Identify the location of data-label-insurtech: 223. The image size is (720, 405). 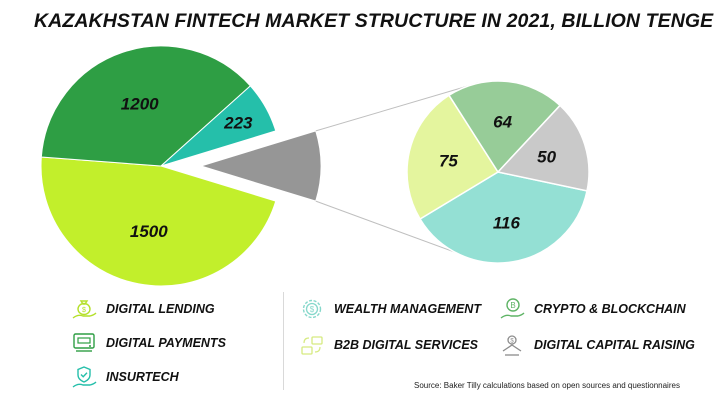
(238, 122).